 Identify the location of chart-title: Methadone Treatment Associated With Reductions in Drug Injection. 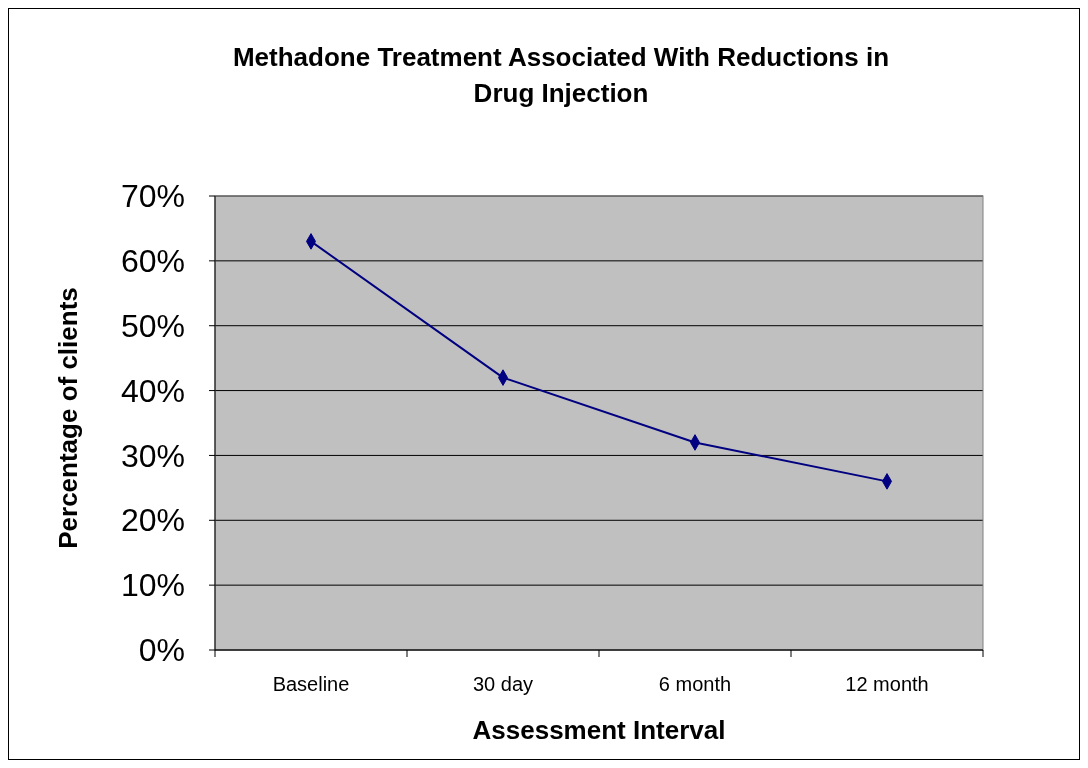
(561, 75).